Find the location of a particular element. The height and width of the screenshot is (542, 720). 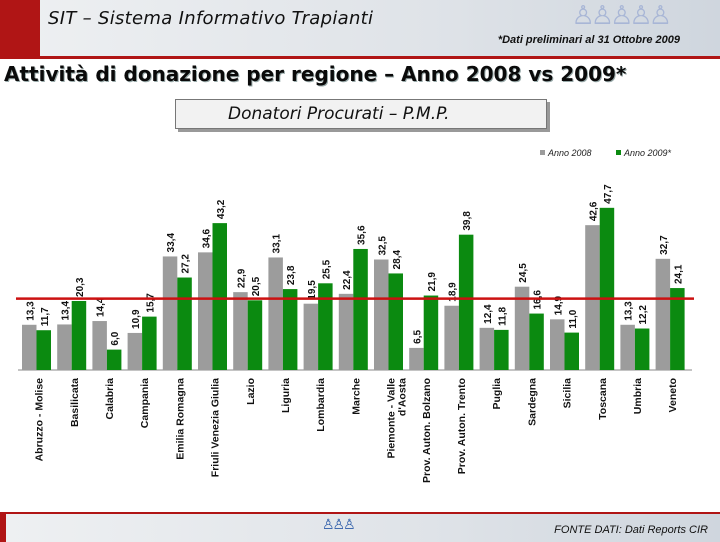

category-label: Abruzzo - Molise is located at coordinates (40, 420).